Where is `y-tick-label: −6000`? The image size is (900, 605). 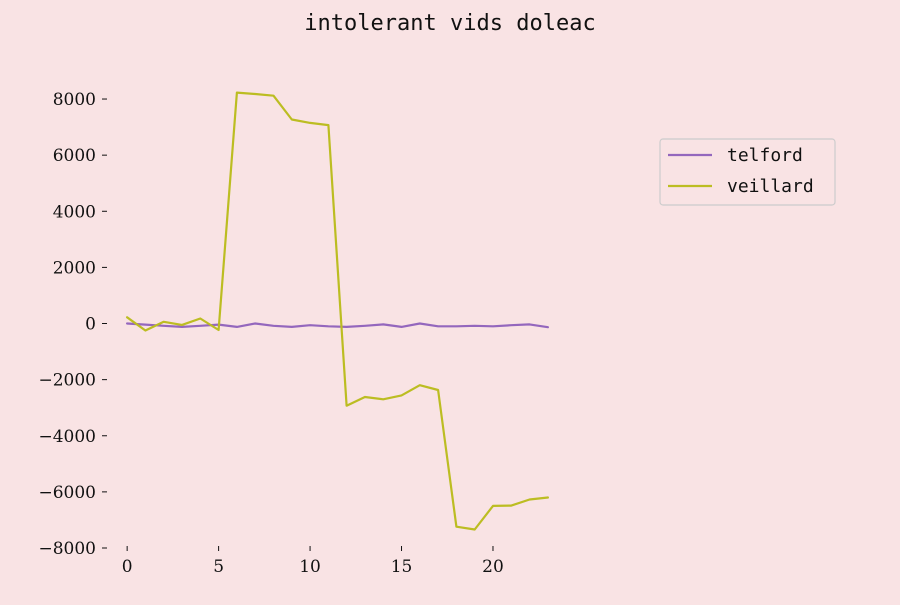 y-tick-label: −6000 is located at coordinates (67, 493).